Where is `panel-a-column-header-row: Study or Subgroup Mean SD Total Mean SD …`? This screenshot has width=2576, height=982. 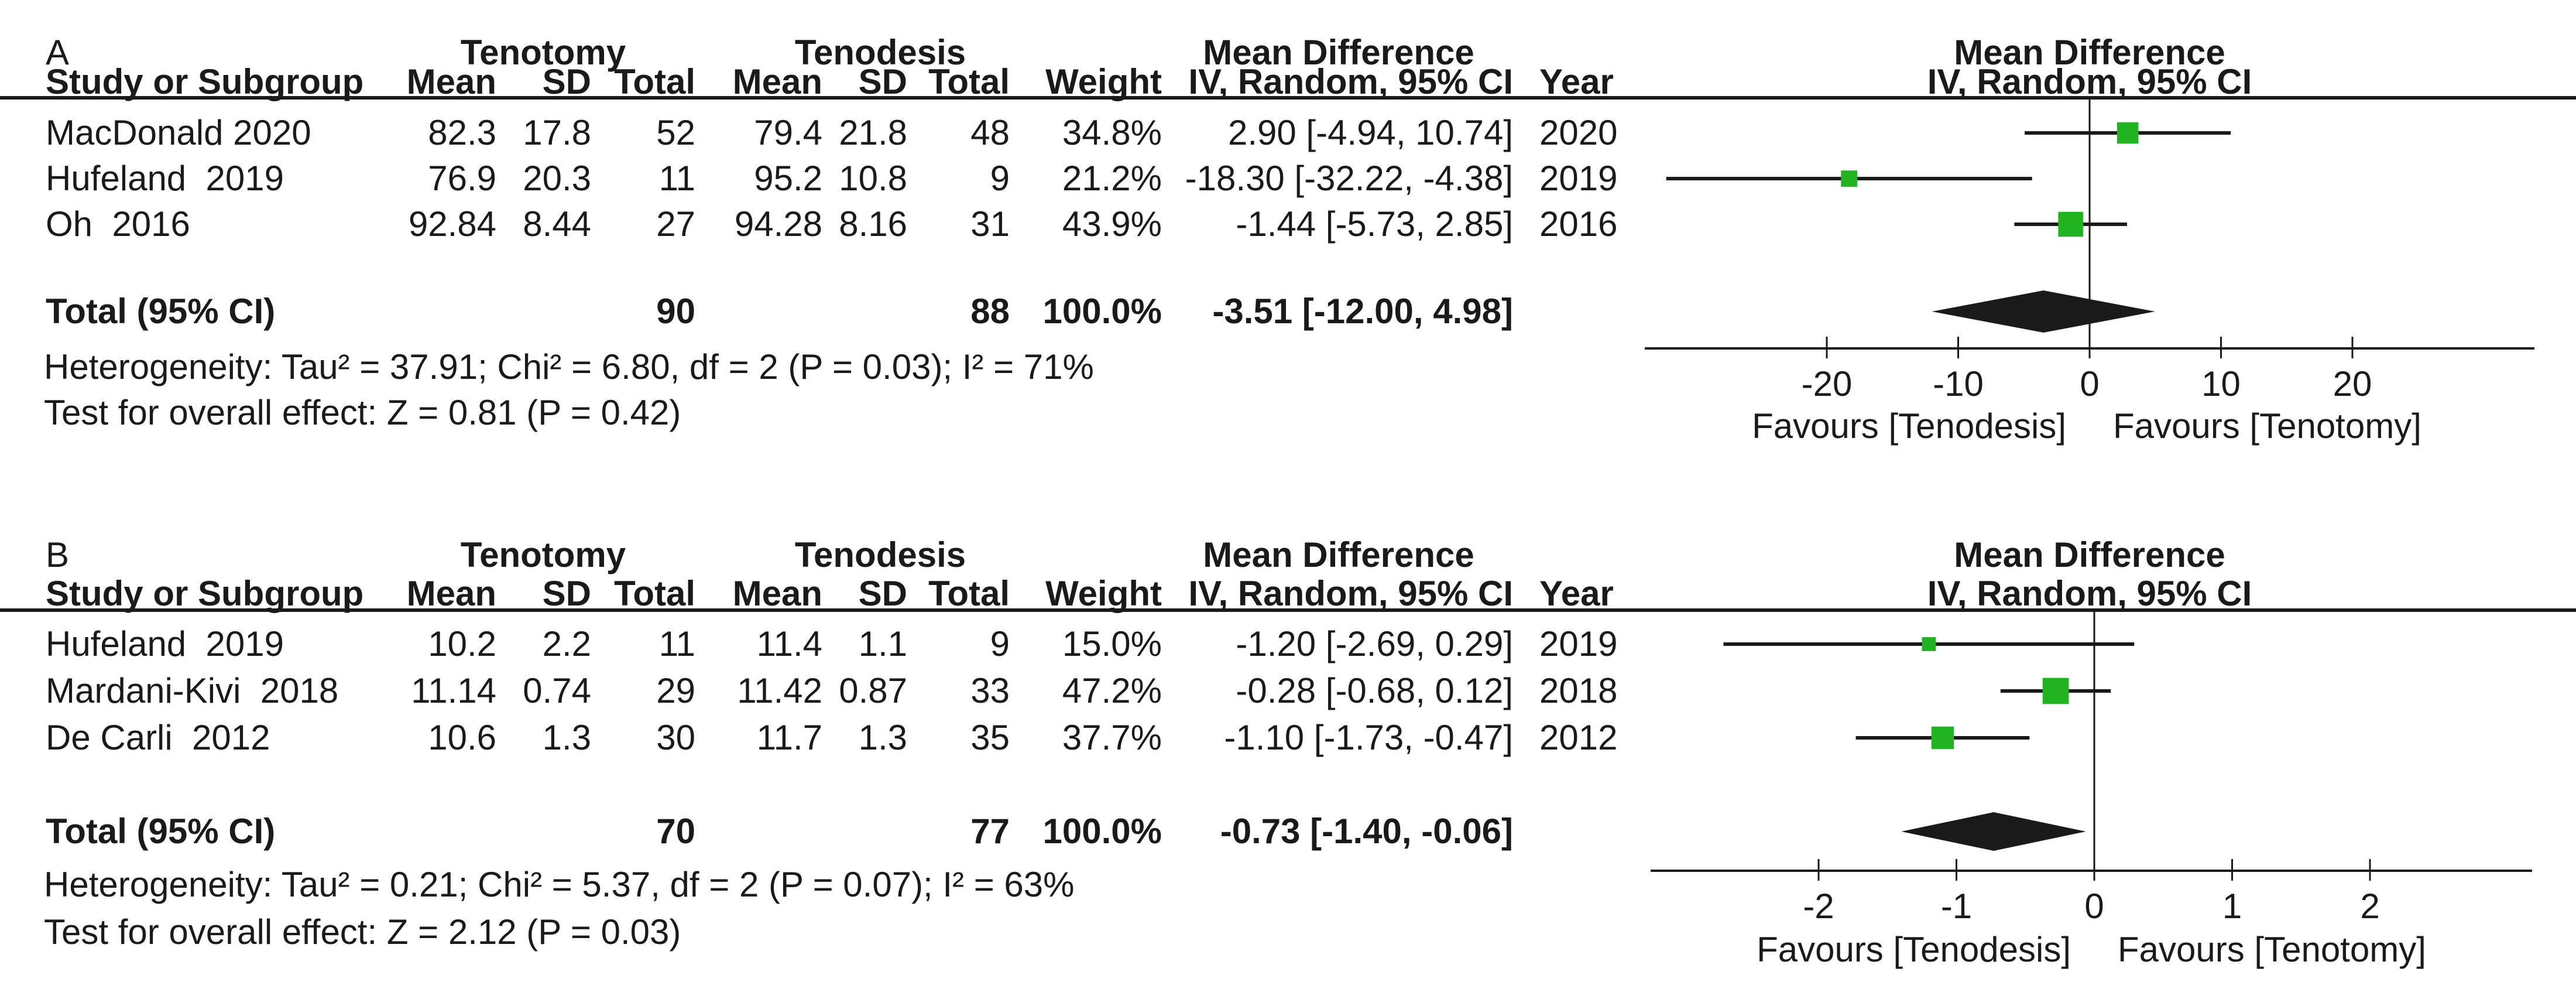 panel-a-column-header-row: Study or Subgroup Mean SD Total Mean SD … is located at coordinates (1288, 82).